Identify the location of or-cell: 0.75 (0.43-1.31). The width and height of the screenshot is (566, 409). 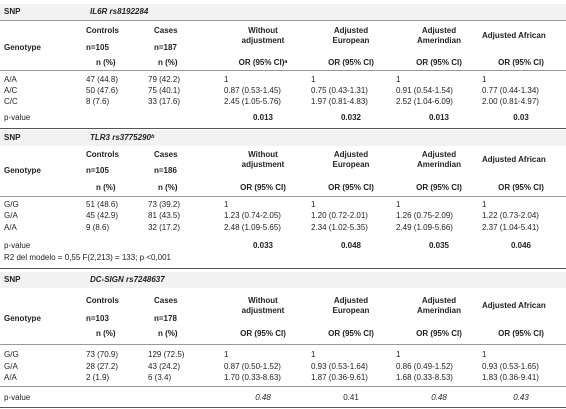
(339, 90).